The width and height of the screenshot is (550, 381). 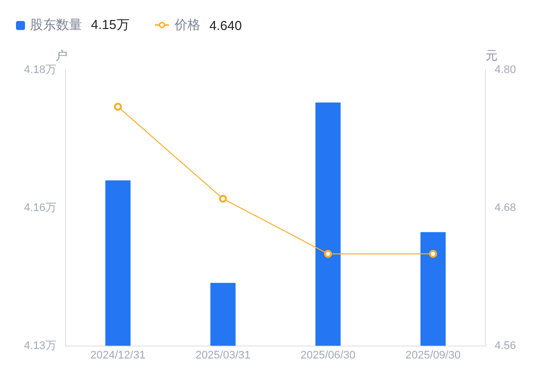 What do you see at coordinates (40, 70) in the screenshot?
I see `y-tick-label: 4.18万` at bounding box center [40, 70].